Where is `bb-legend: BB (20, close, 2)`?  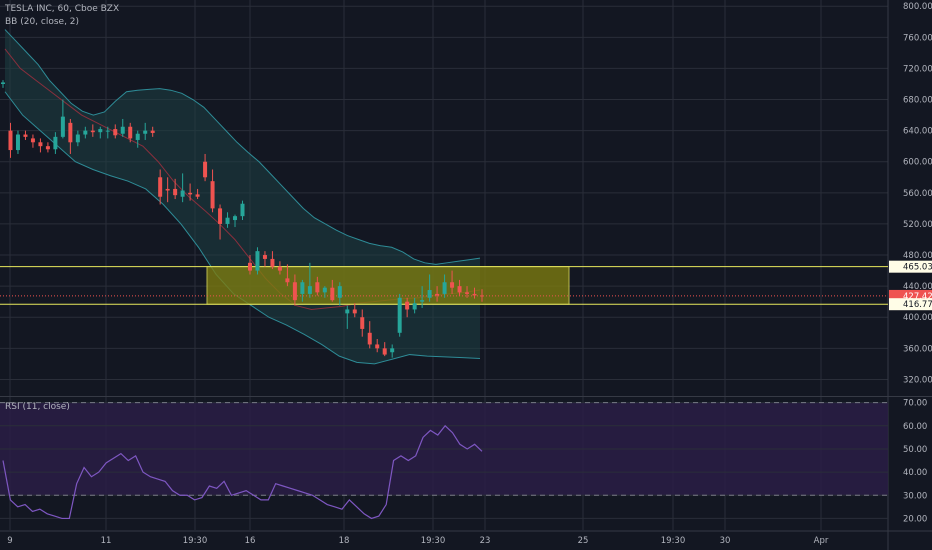
bb-legend: BB (20, close, 2) is located at coordinates (44, 22).